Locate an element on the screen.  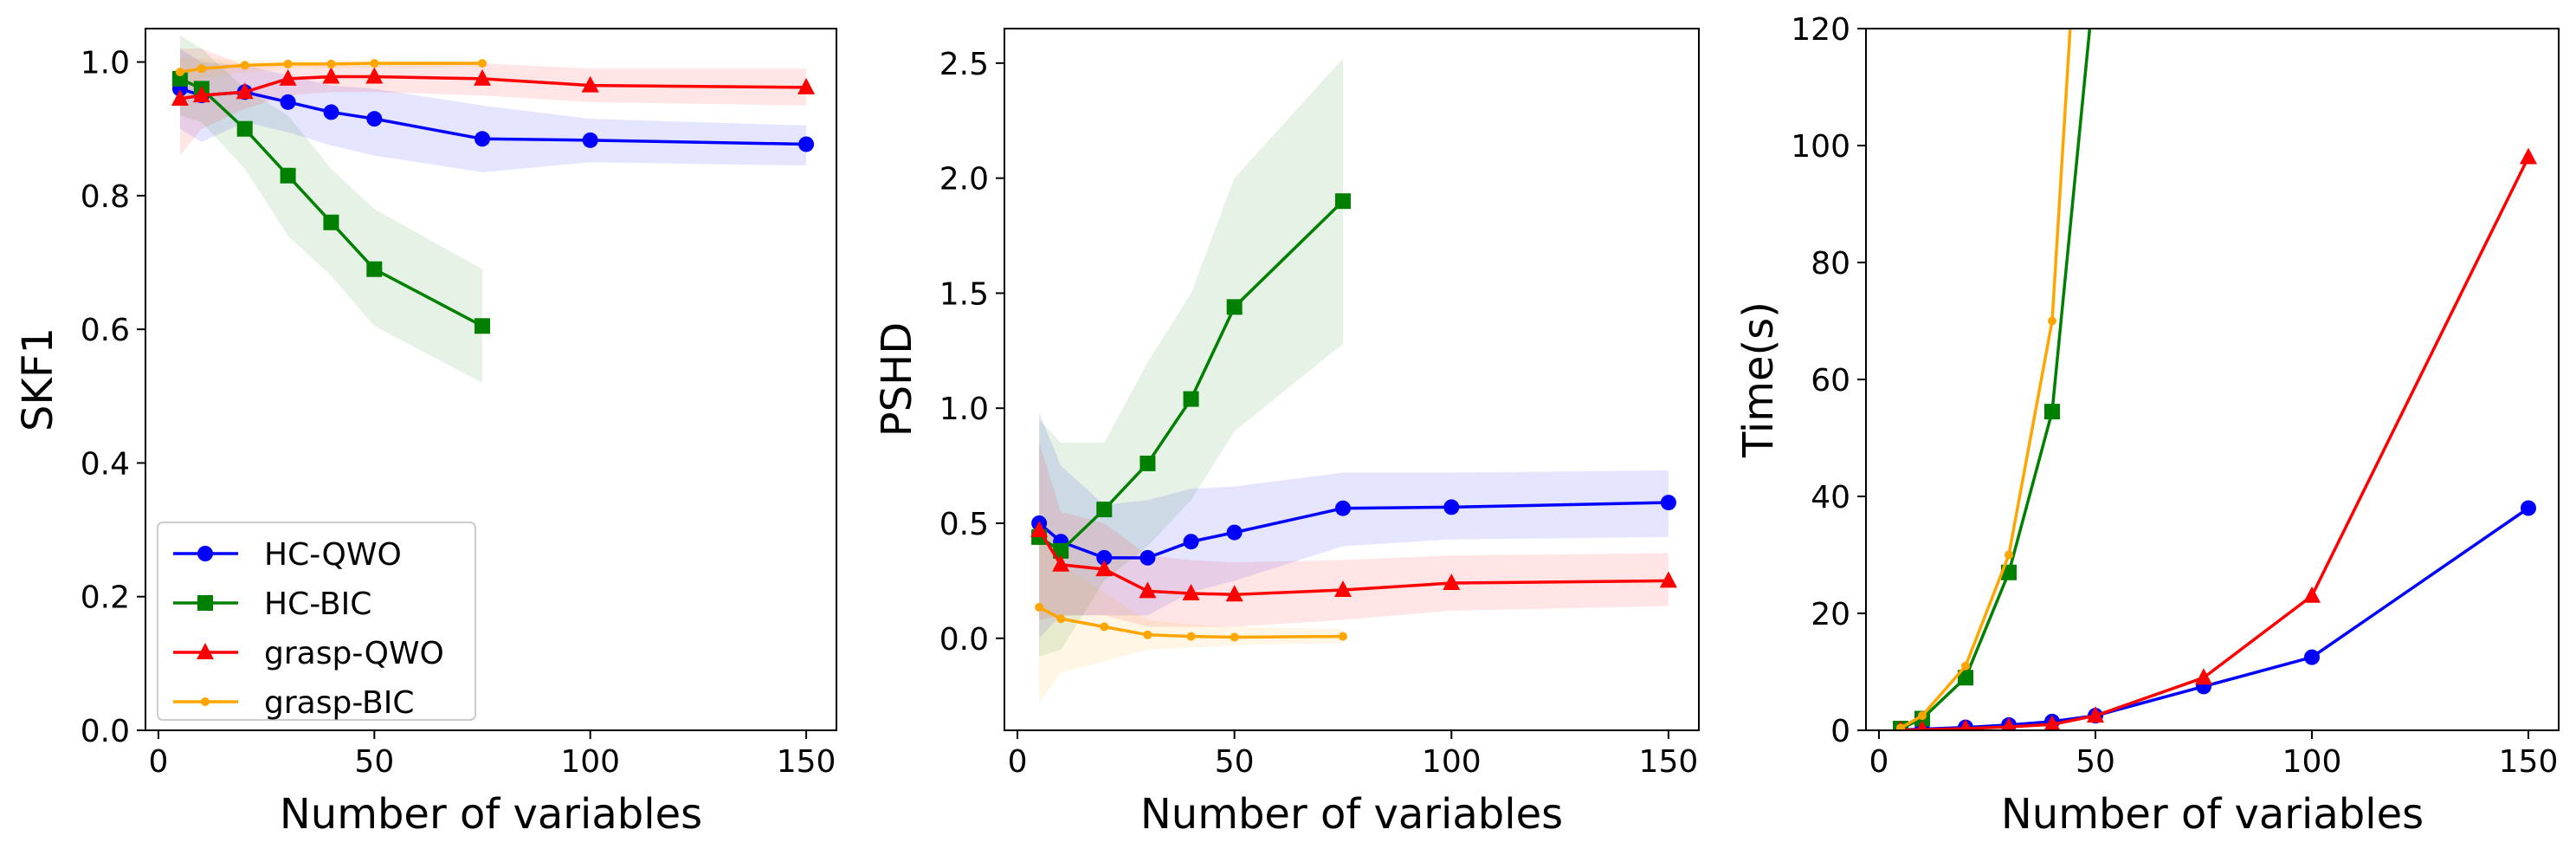
y-tick-label: 1.5 is located at coordinates (964, 294).